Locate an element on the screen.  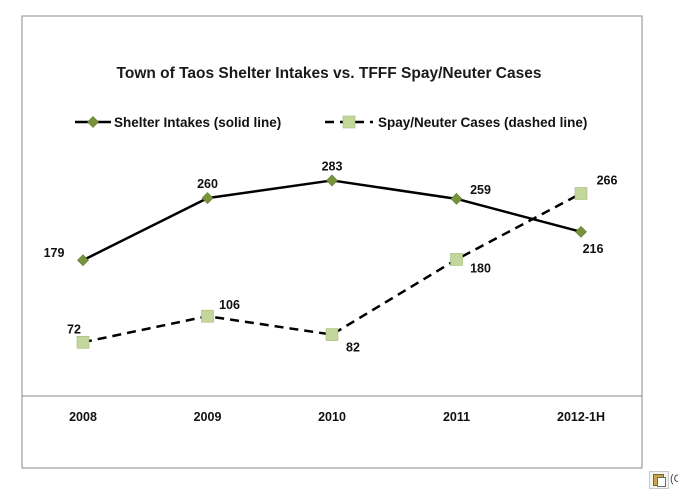
x-tick-label-2009: 2009 is located at coordinates (208, 417).